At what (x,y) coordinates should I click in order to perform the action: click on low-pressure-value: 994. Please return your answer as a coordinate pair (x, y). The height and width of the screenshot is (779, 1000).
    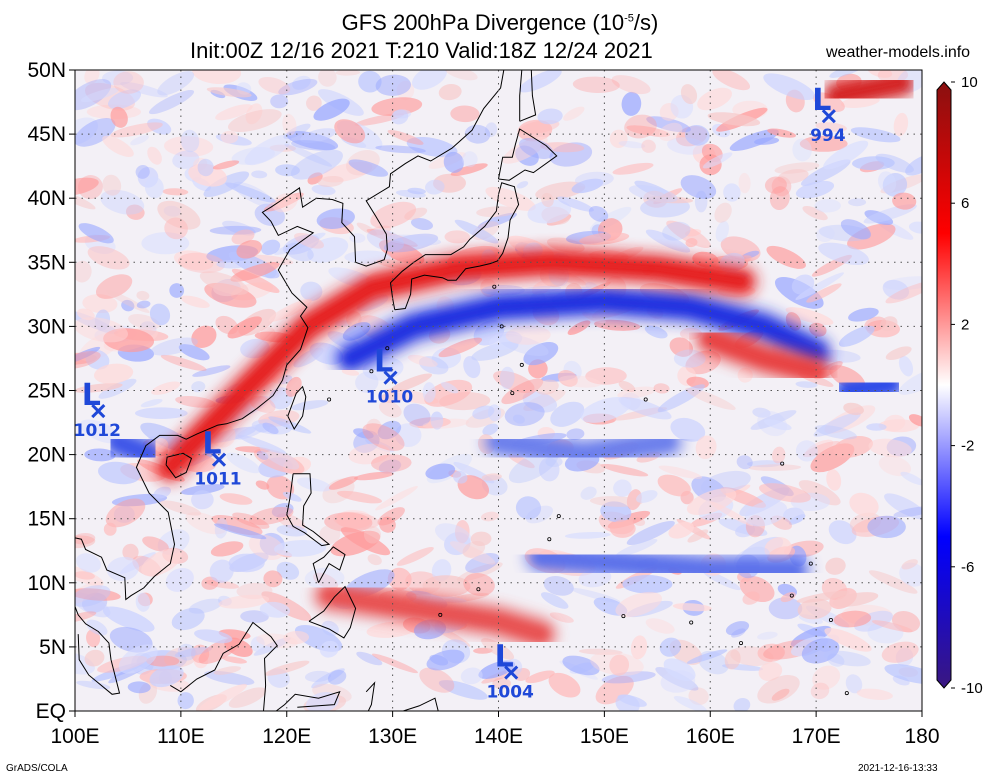
    Looking at the image, I should click on (828, 136).